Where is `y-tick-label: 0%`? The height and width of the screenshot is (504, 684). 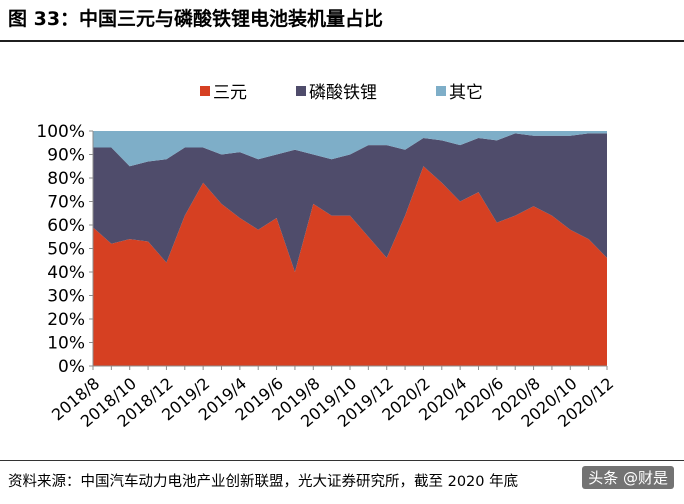
y-tick-label: 0% is located at coordinates (71, 367).